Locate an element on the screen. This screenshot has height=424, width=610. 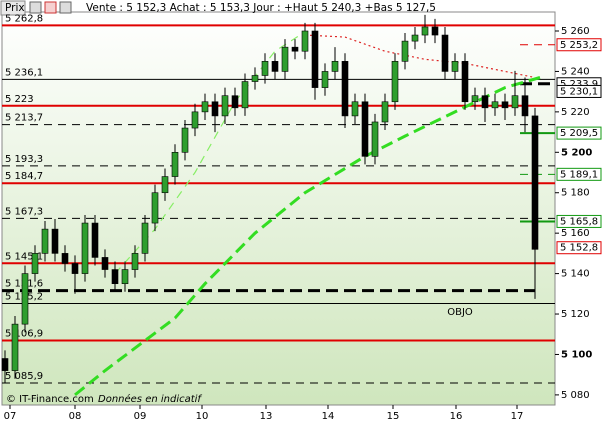
marker-label: 5 253,2 is located at coordinates (579, 45).